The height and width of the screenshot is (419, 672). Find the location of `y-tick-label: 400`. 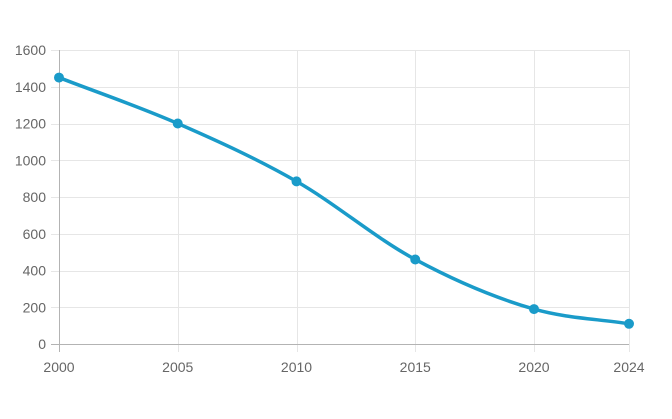

y-tick-label: 400 is located at coordinates (35, 271).